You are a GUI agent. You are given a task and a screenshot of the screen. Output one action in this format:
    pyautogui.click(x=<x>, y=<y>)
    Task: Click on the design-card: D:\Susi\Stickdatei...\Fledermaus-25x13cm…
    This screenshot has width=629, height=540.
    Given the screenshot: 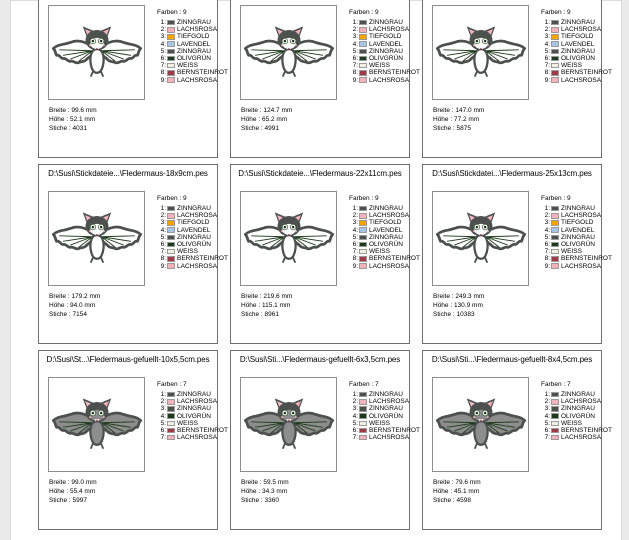 What is the action you would take?
    pyautogui.click(x=517, y=254)
    